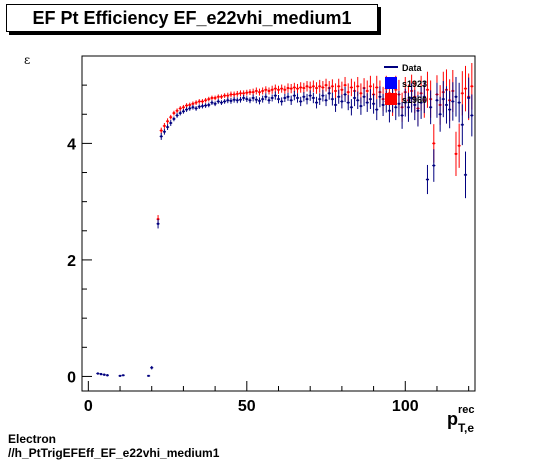 This screenshot has height=462, width=546. What do you see at coordinates (32, 439) in the screenshot?
I see `footer-line-electron: Electron` at bounding box center [32, 439].